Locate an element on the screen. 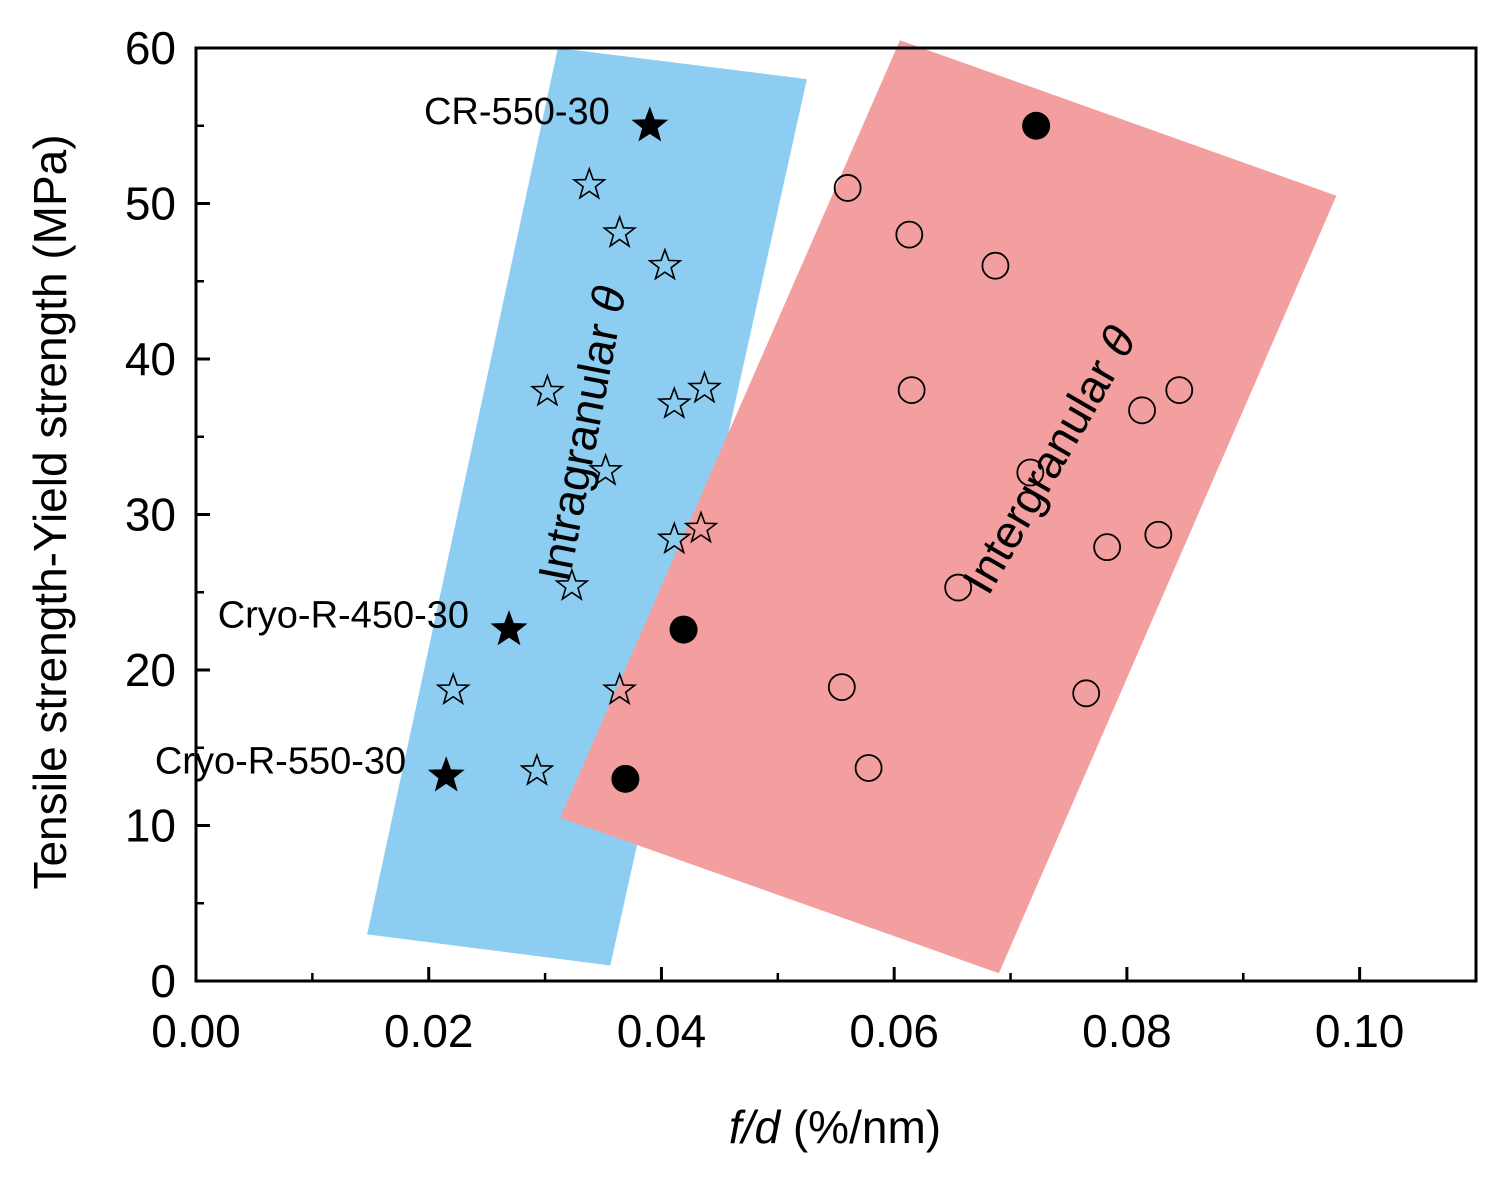 Image resolution: width=1507 pixels, height=1187 pixels. annotation-label: Cryo-R-550-30 is located at coordinates (280, 762).